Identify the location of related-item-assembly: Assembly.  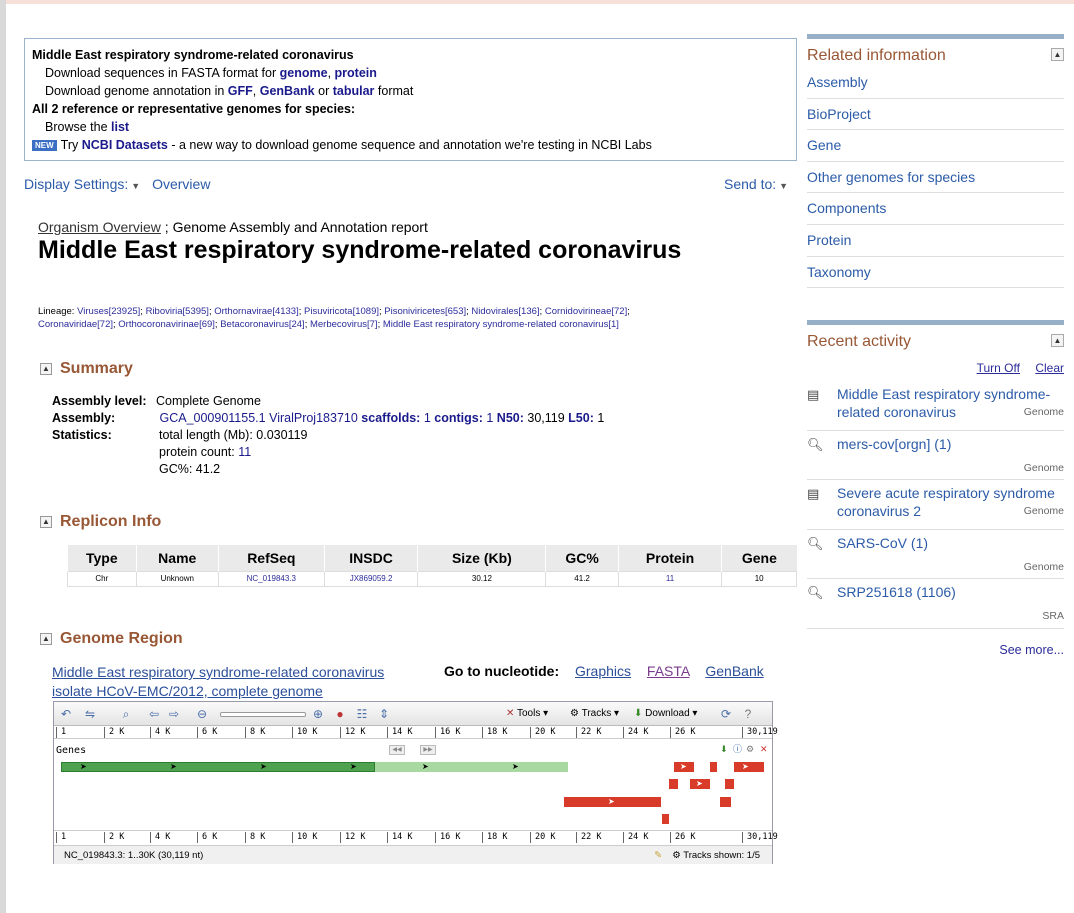
(935, 83).